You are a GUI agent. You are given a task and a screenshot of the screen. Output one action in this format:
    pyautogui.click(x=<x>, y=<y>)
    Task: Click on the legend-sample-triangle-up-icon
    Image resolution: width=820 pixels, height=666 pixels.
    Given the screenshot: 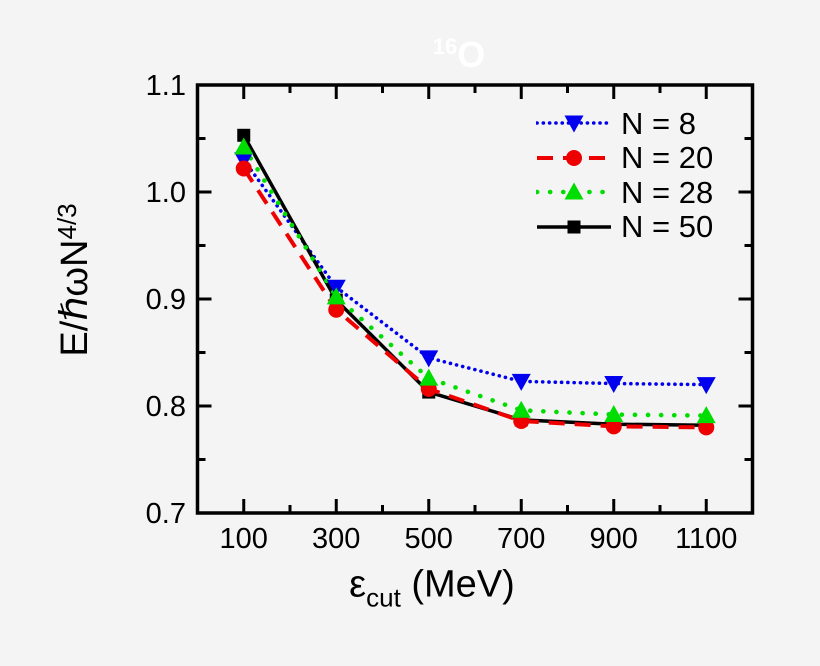 What is the action you would take?
    pyautogui.click(x=574, y=191)
    